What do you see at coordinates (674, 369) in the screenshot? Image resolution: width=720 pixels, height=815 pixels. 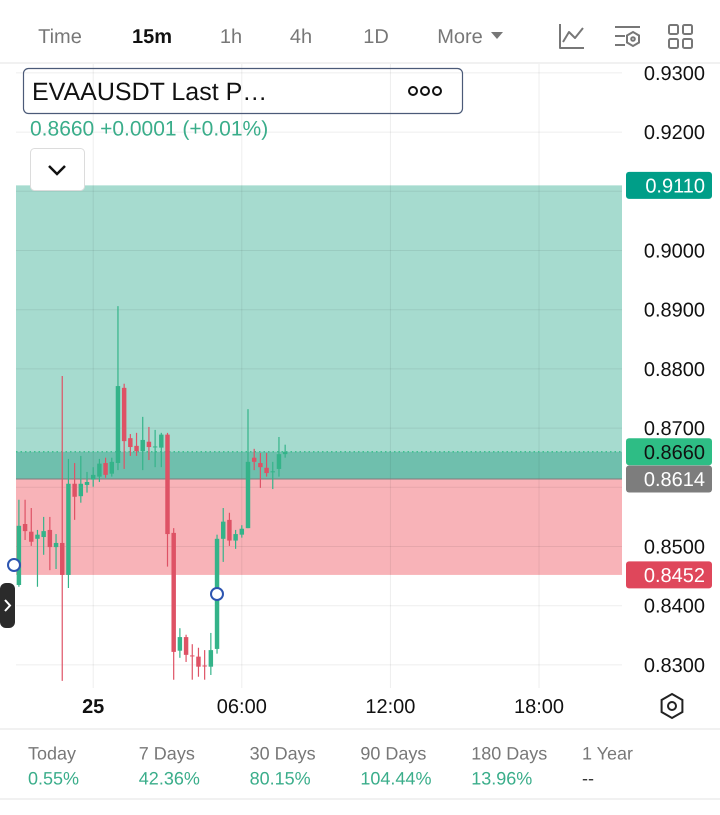 I see `y-tick-label: 0.8800` at bounding box center [674, 369].